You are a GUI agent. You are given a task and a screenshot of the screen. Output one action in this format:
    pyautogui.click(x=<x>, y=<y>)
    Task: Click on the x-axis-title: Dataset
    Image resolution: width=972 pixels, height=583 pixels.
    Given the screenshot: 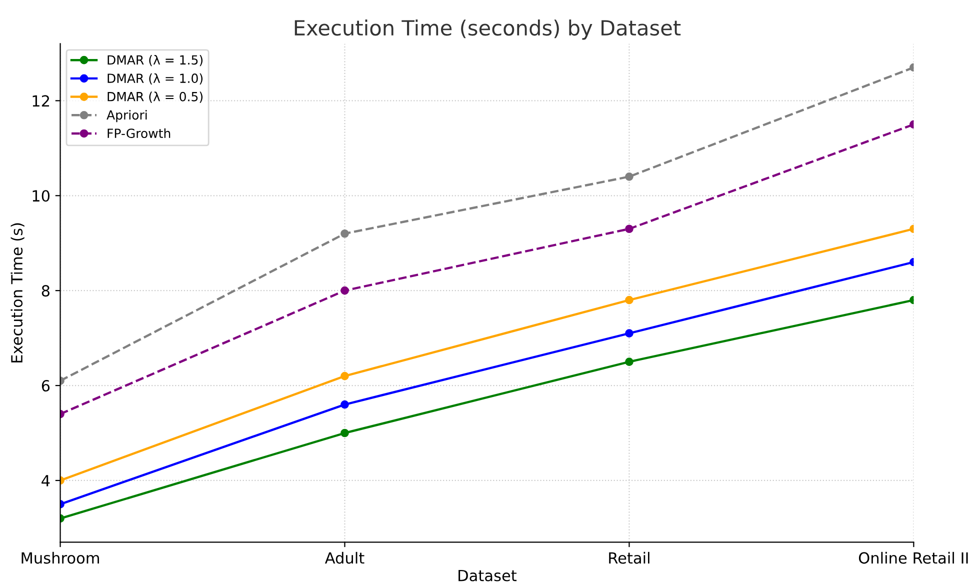 What is the action you would take?
    pyautogui.click(x=487, y=576)
    